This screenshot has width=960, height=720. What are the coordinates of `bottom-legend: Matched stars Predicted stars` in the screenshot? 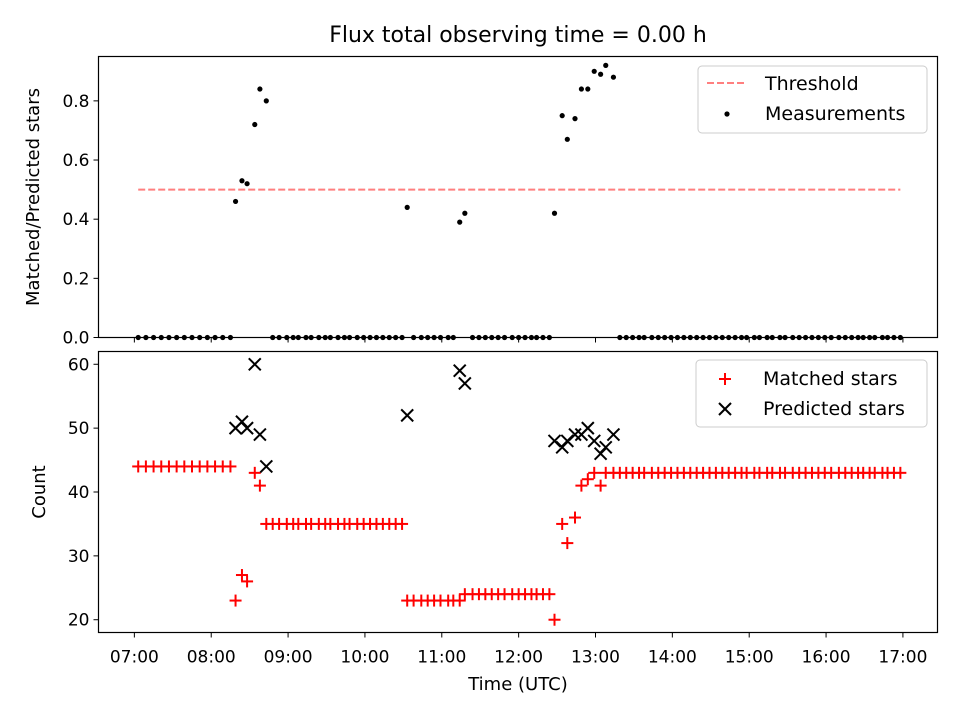 It's located at (811, 393).